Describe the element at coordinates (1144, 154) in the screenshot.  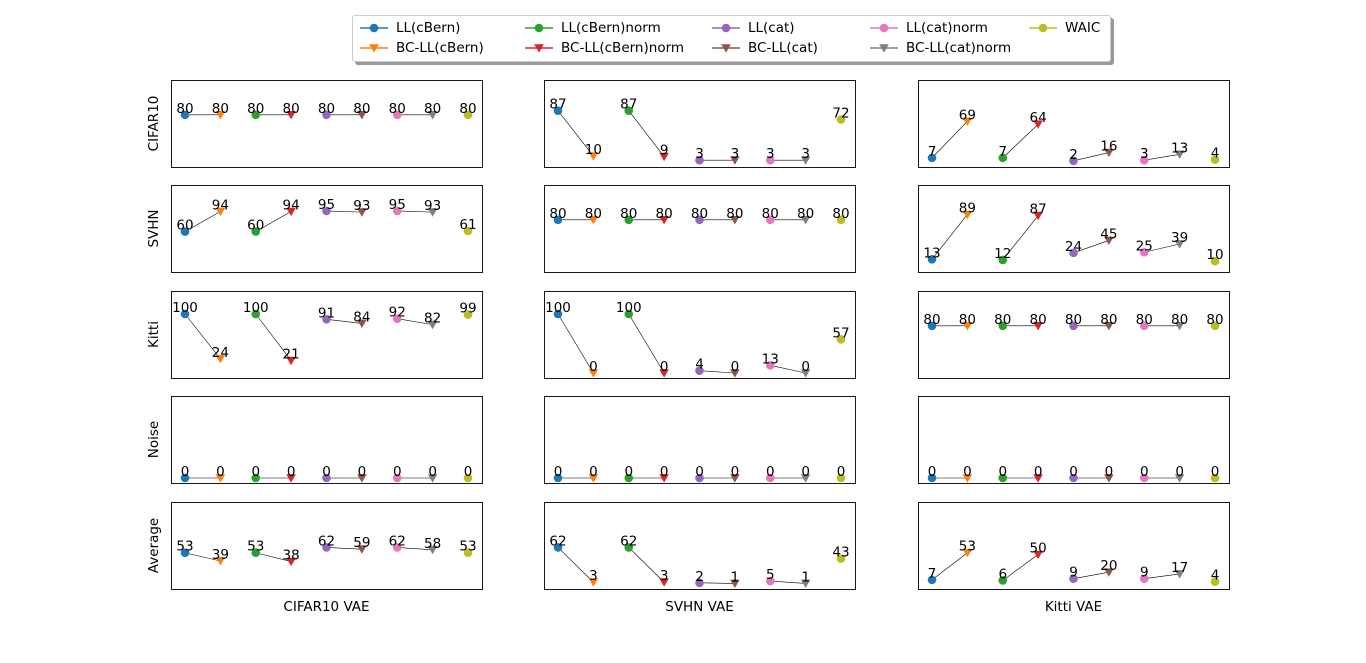
I see `value-label-ll-cat-norm: 3` at that location.